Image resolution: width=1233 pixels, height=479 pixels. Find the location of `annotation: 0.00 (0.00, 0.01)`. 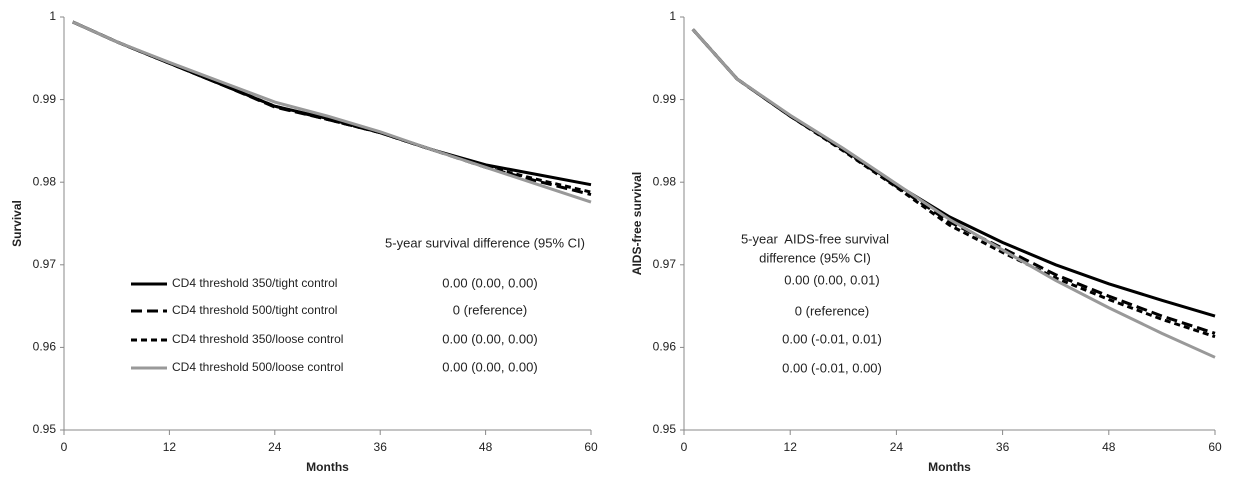

annotation: 0.00 (0.00, 0.01) is located at coordinates (831, 279).